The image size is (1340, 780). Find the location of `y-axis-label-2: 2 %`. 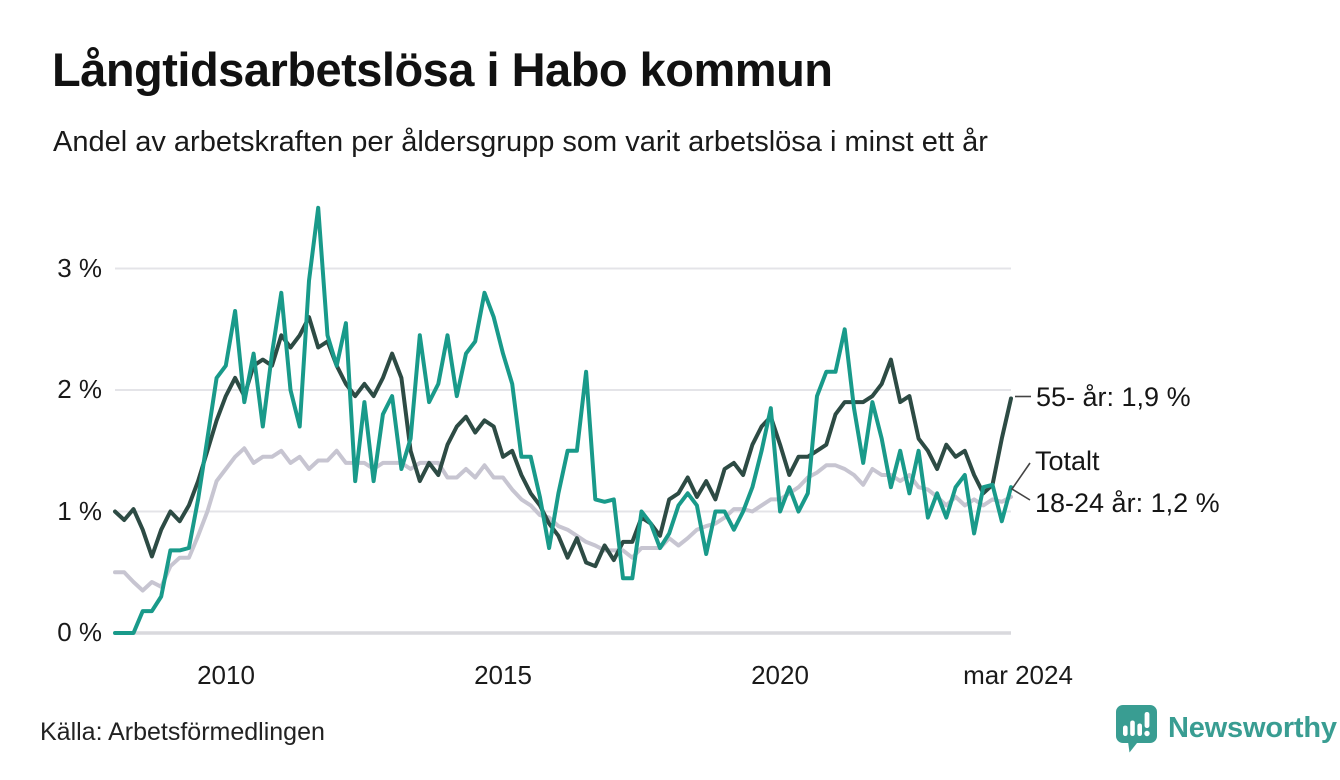

y-axis-label-2: 2 % is located at coordinates (79, 389).